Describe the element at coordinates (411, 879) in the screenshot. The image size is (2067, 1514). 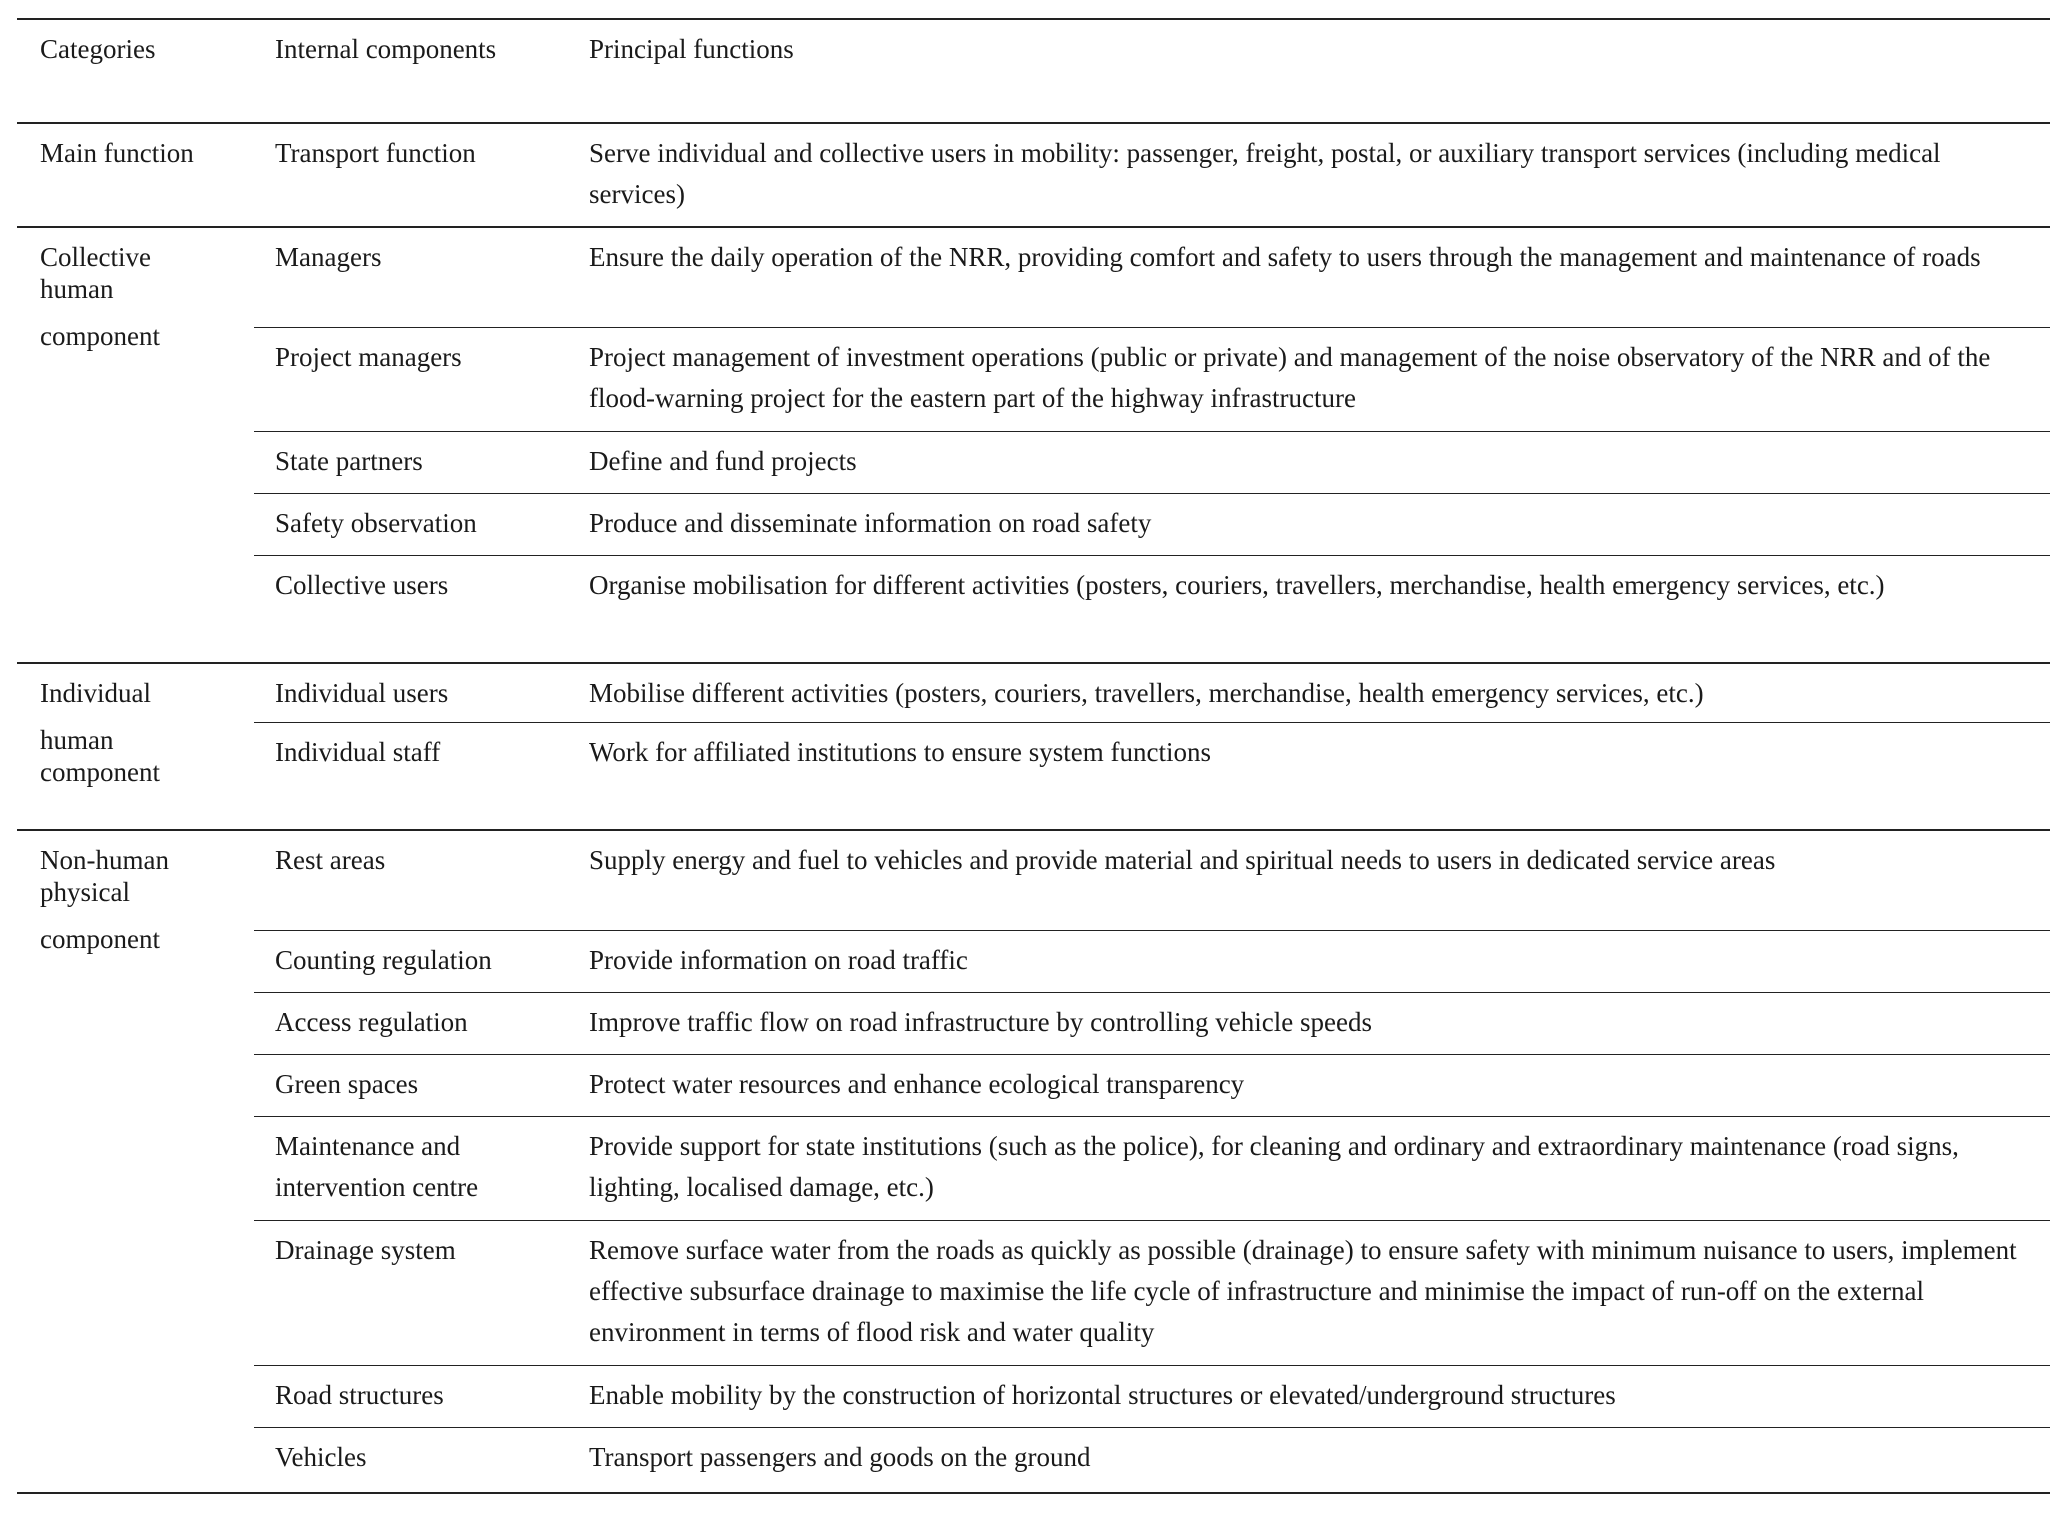
I see `component-cell: Rest areas` at that location.